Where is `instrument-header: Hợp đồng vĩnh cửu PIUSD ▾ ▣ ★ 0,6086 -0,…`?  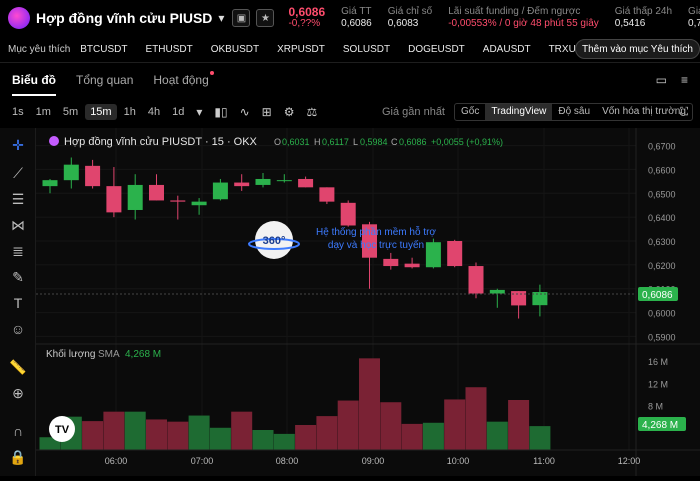 instrument-header: Hợp đồng vĩnh cửu PIUSD ▾ ▣ ★ 0,6086 -0,… is located at coordinates (350, 18).